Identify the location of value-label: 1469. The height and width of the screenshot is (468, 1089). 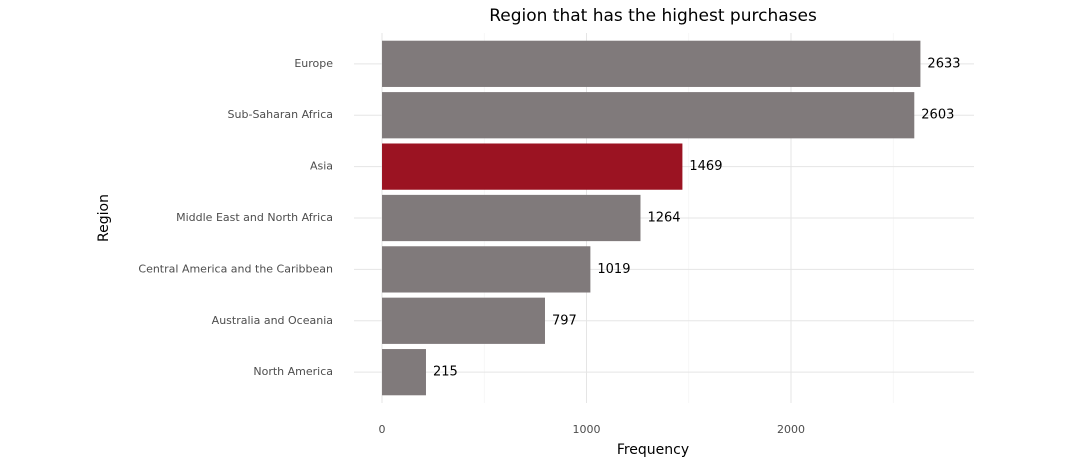
(705, 166).